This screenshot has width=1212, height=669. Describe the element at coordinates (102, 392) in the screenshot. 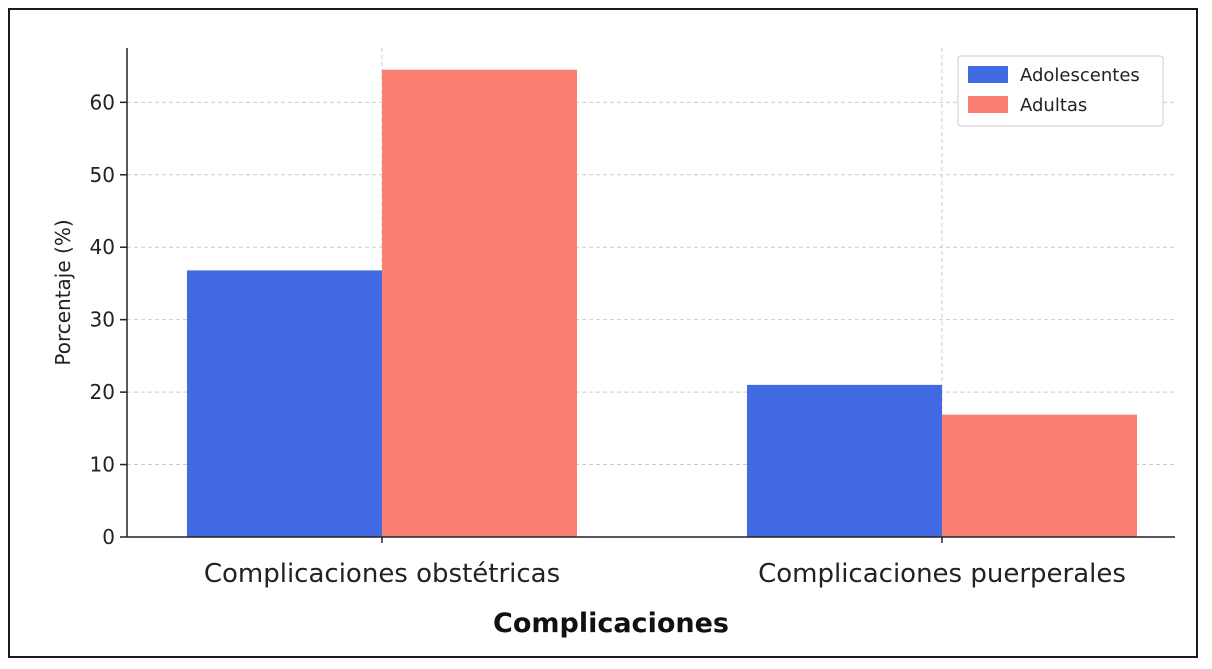

I see `y-tick-label: 20` at that location.